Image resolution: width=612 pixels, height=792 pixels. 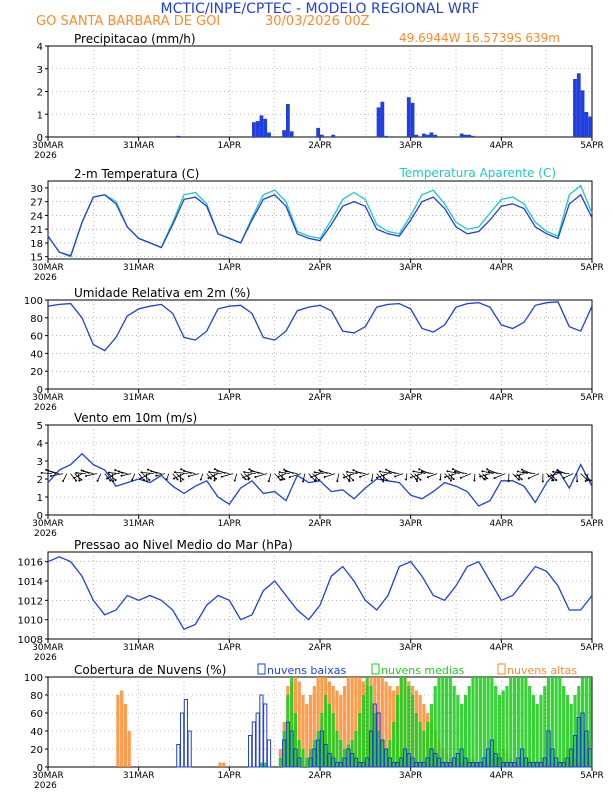 What do you see at coordinates (502, 146) in the screenshot?
I see `x-tick-label: 4APR` at bounding box center [502, 146].